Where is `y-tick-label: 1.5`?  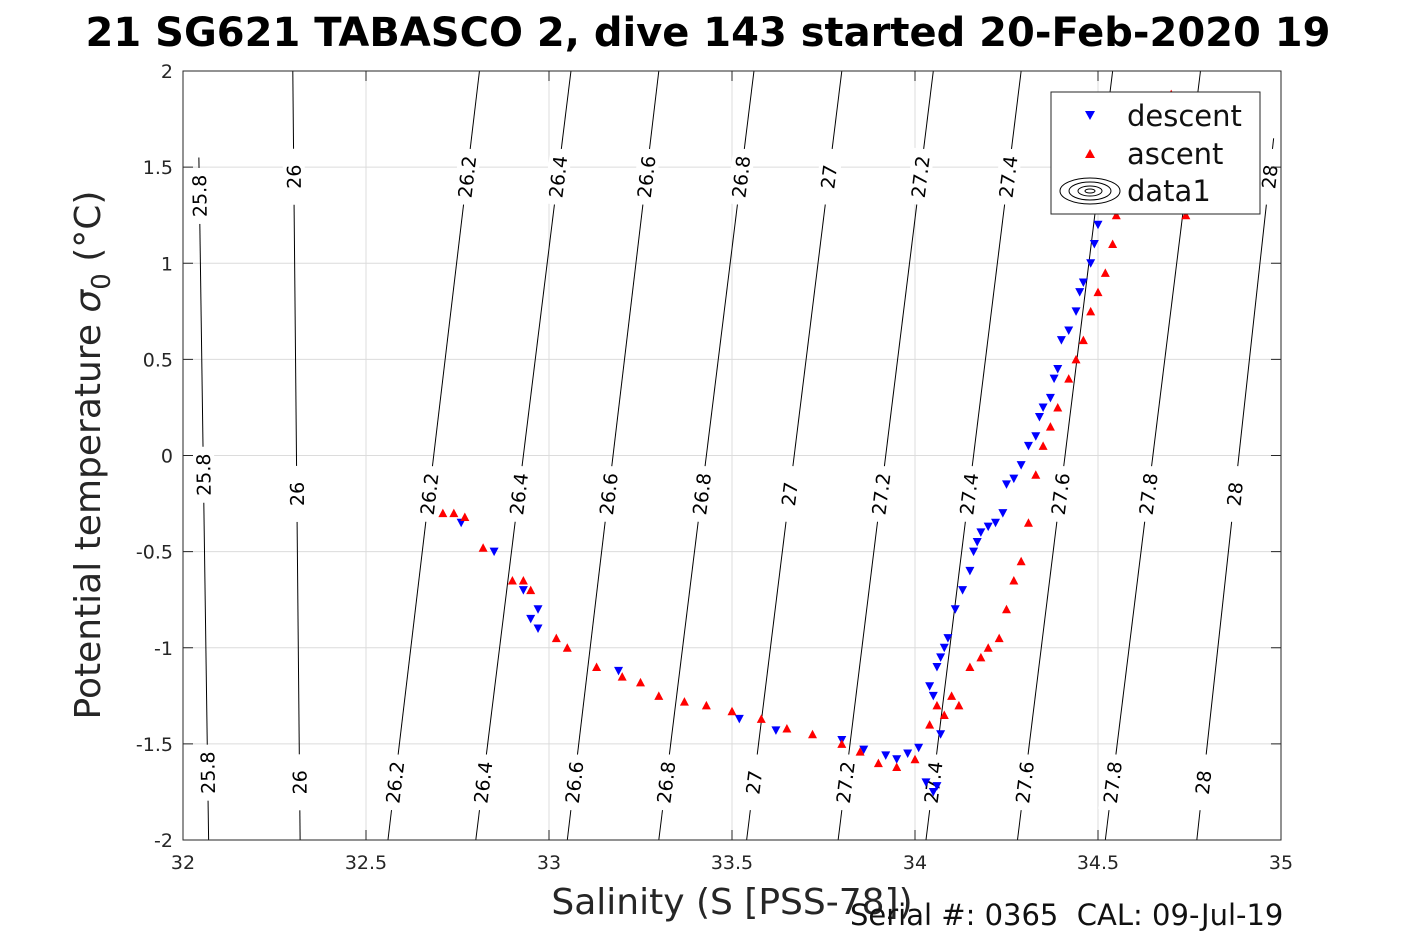 y-tick-label: 1.5 is located at coordinates (158, 168).